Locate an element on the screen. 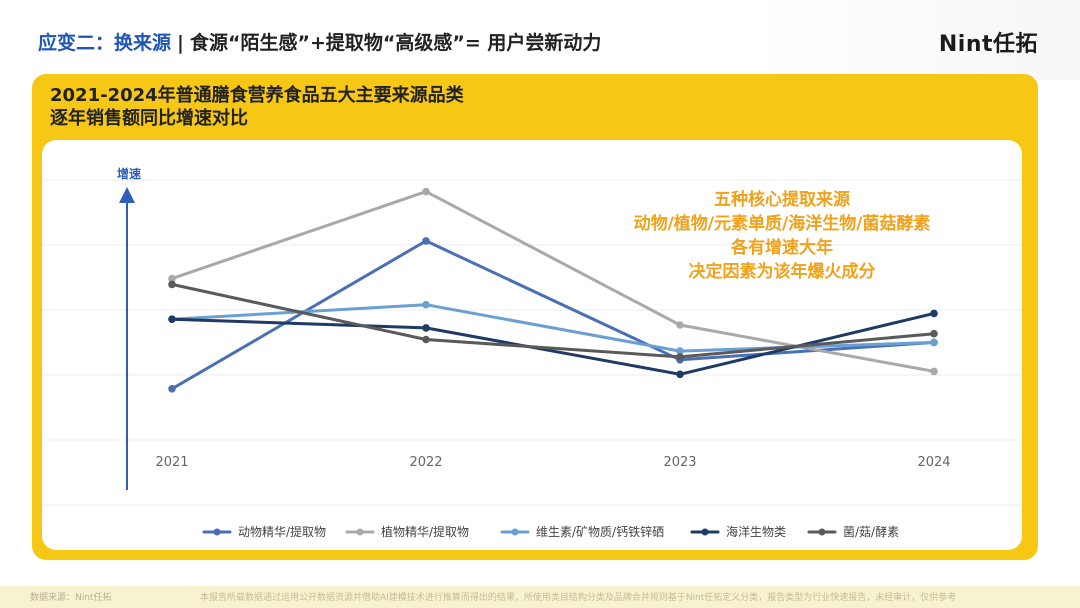 Image resolution: width=1080 pixels, height=608 pixels. header-bar: 应变二：换来源 | 食源“陌生感”+提取物“高级感”= 用户尝新动力 Nint任拓 is located at coordinates (540, 40).